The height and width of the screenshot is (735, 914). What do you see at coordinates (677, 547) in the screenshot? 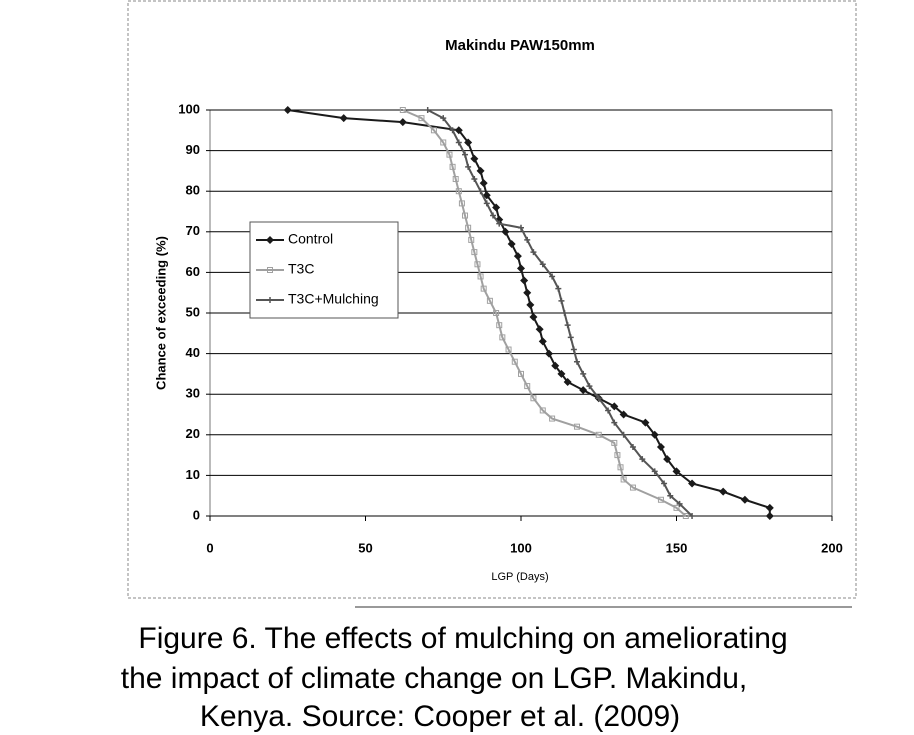
I see `x-tick-label: 150` at bounding box center [677, 547].